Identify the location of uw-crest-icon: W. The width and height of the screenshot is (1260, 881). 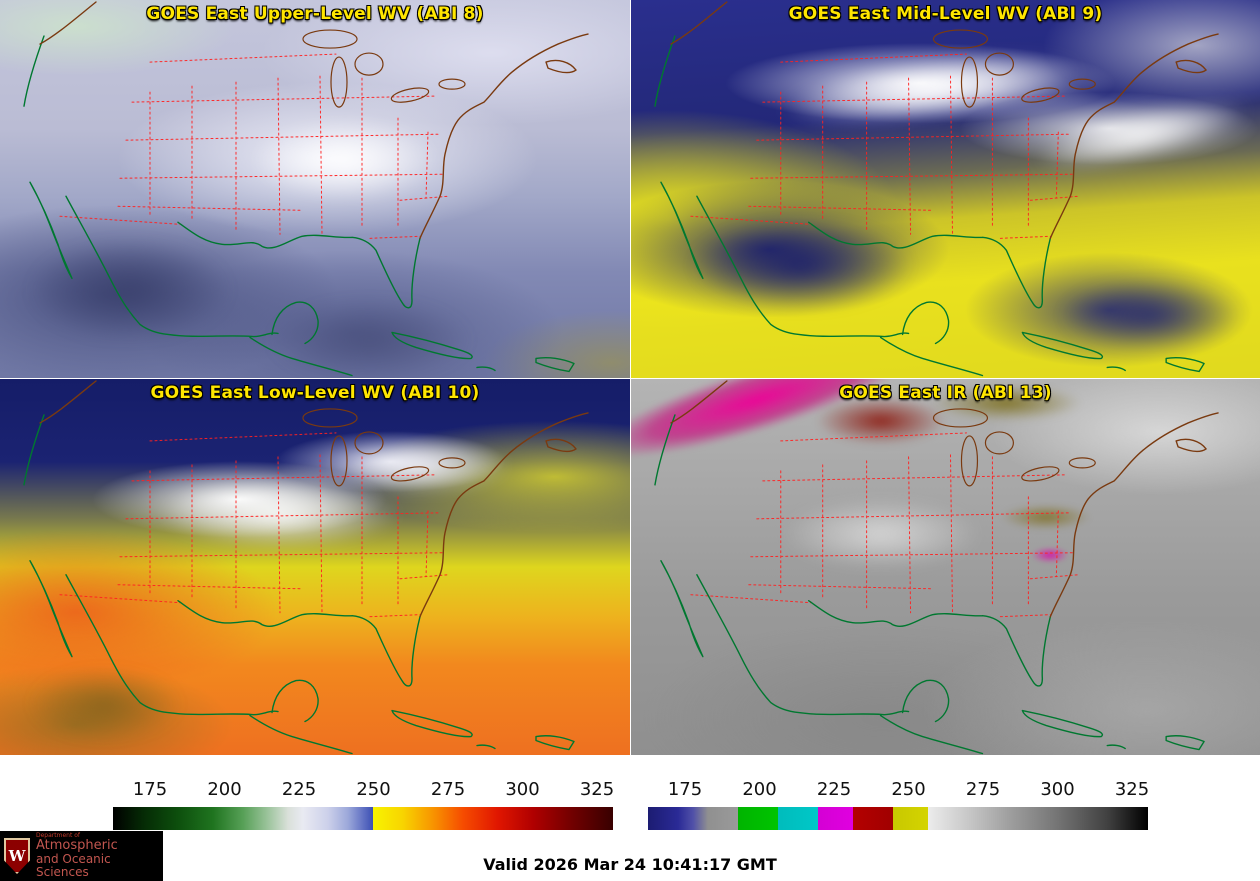
(17, 856).